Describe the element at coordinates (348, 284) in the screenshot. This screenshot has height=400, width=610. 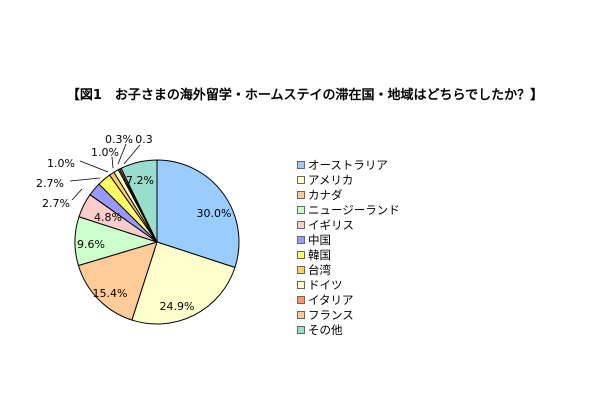
I see `legend-item: ドイツ` at that location.